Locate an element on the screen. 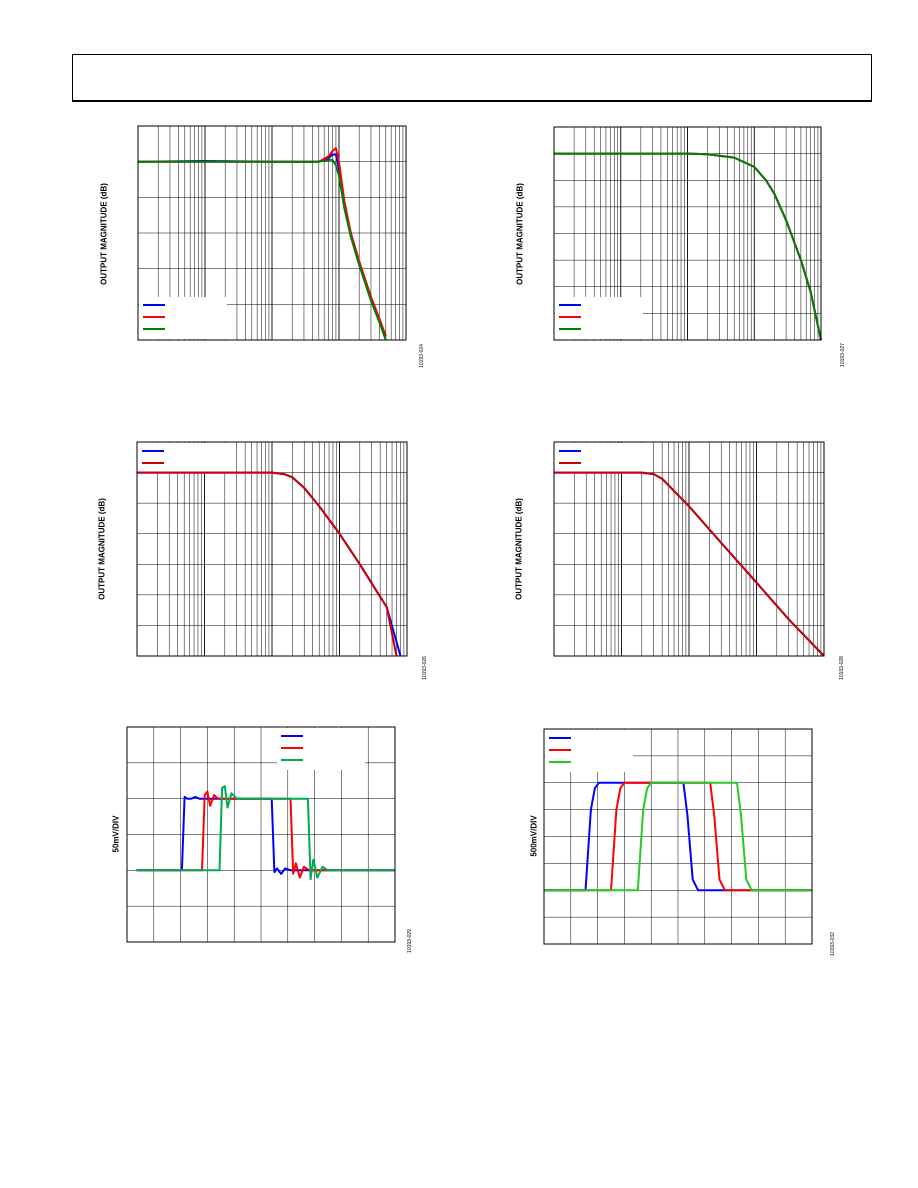 The image size is (918, 1188). page-header is located at coordinates (472, 78).